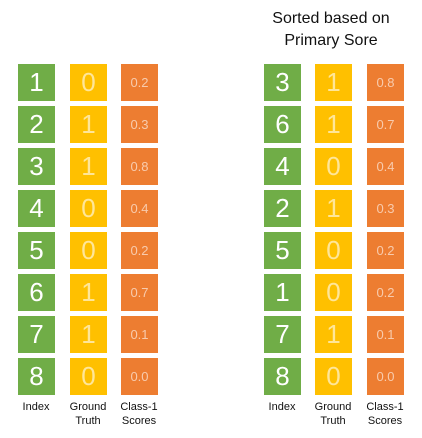 The width and height of the screenshot is (422, 438). I want to click on left-ground-truth-label: Ground Truth, so click(88, 414).